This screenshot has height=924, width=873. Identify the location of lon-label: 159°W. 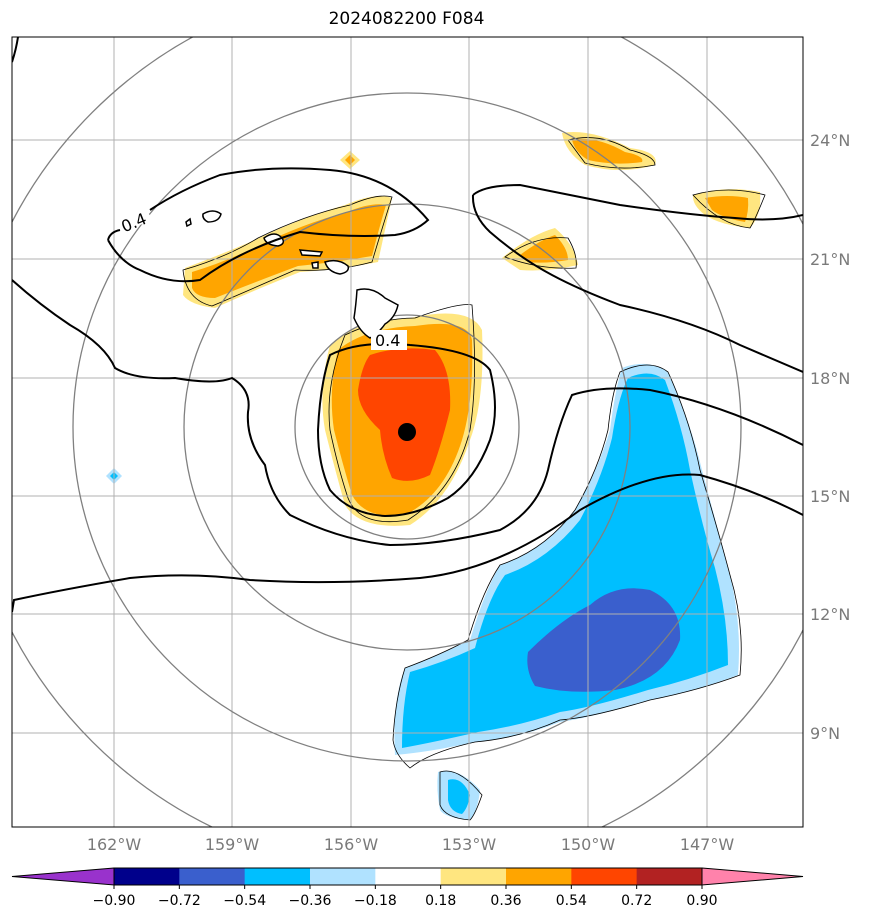
(232, 844).